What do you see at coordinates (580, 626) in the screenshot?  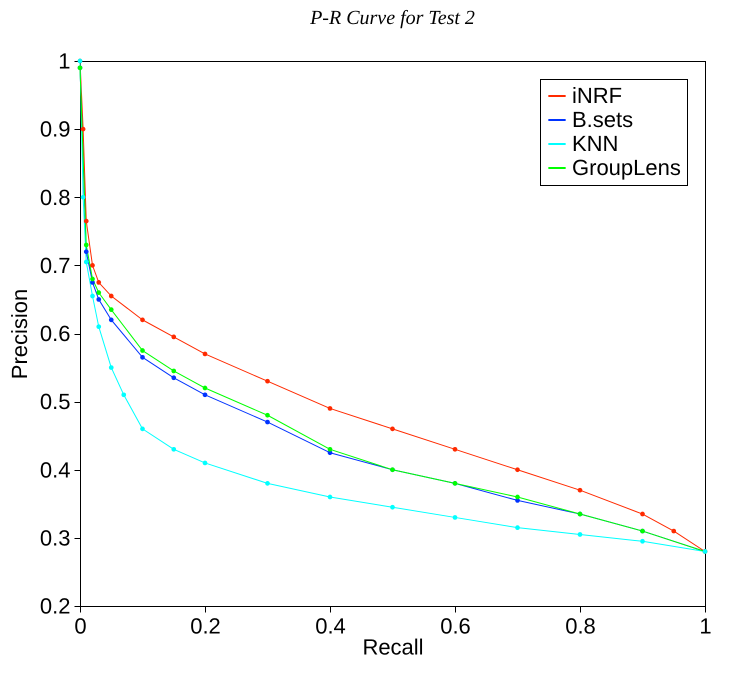 I see `x-tick-label: 0.8` at bounding box center [580, 626].